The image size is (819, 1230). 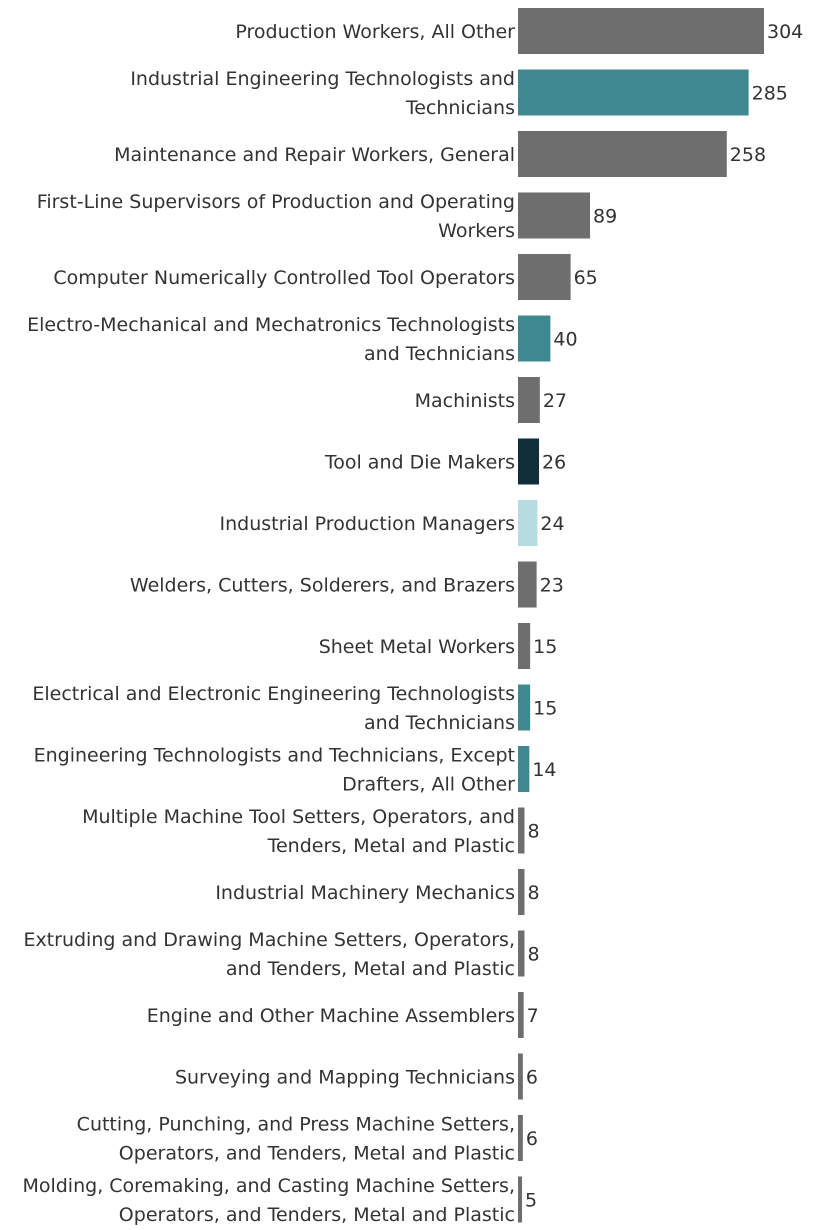 I want to click on category-label: Production Workers, All Other, so click(x=375, y=32).